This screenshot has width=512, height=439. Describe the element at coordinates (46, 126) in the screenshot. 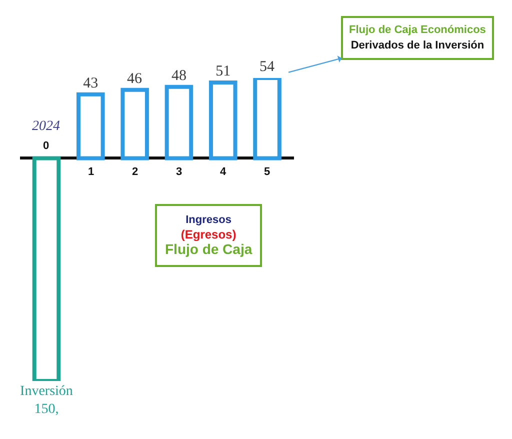

I see `annotation: 2024` at that location.